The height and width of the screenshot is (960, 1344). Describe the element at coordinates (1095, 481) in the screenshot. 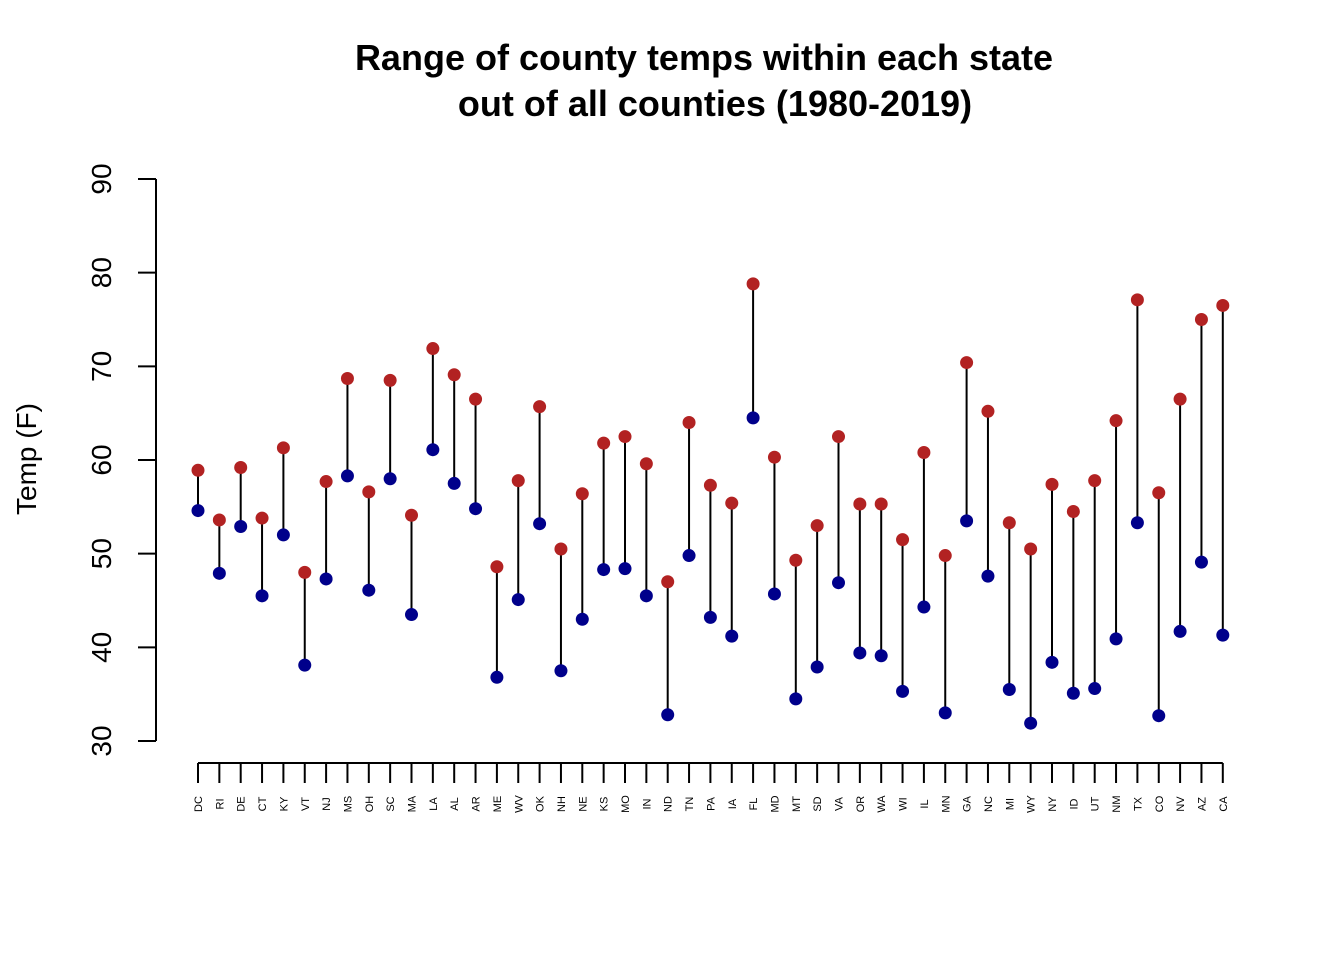

I see `high-point-ut` at that location.